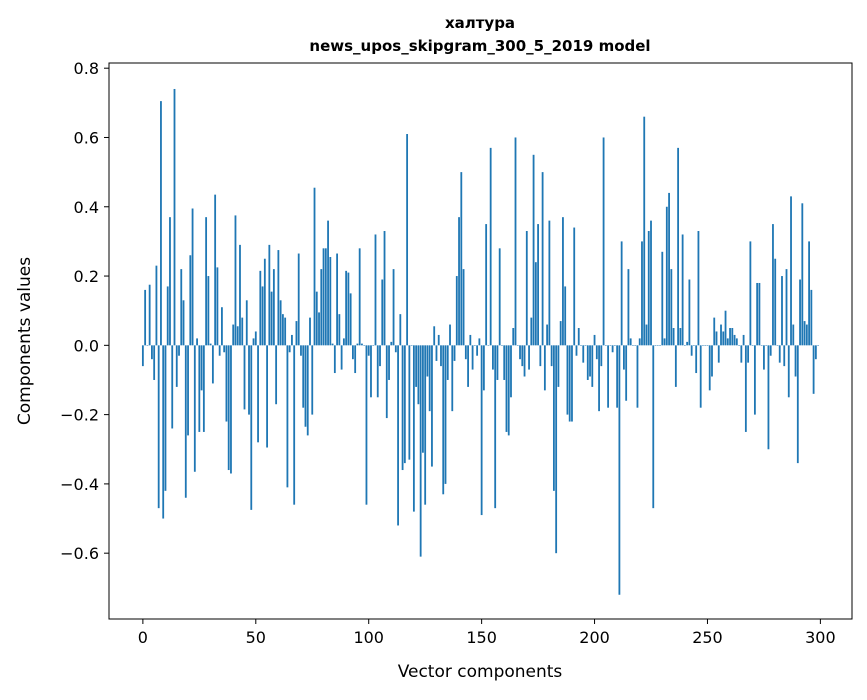 This screenshot has height=700, width=867. I want to click on y-tick-label: −0.4, so click(79, 484).